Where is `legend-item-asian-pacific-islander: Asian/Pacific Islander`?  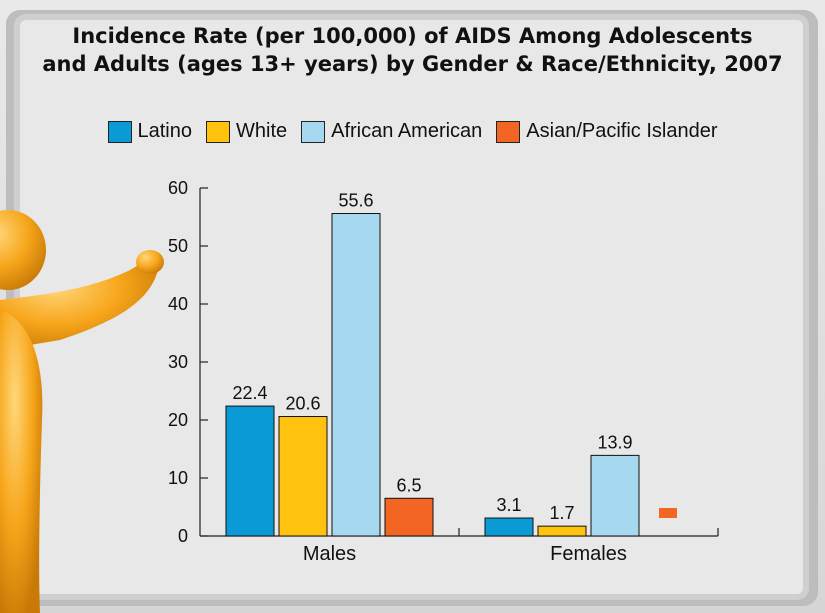 legend-item-asian-pacific-islander: Asian/Pacific Islander is located at coordinates (607, 131).